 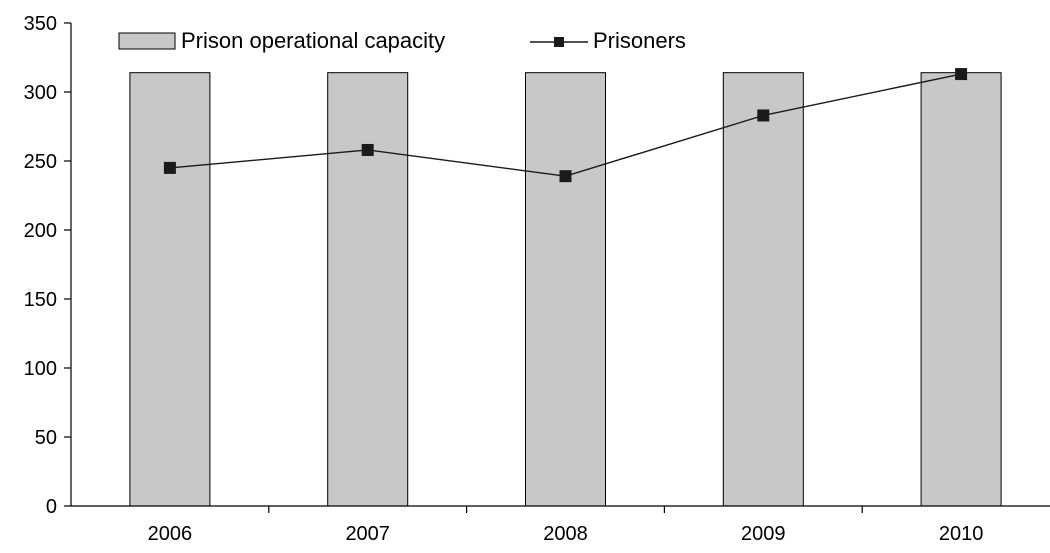 I want to click on x-tick-label: 2010, so click(x=961, y=534).